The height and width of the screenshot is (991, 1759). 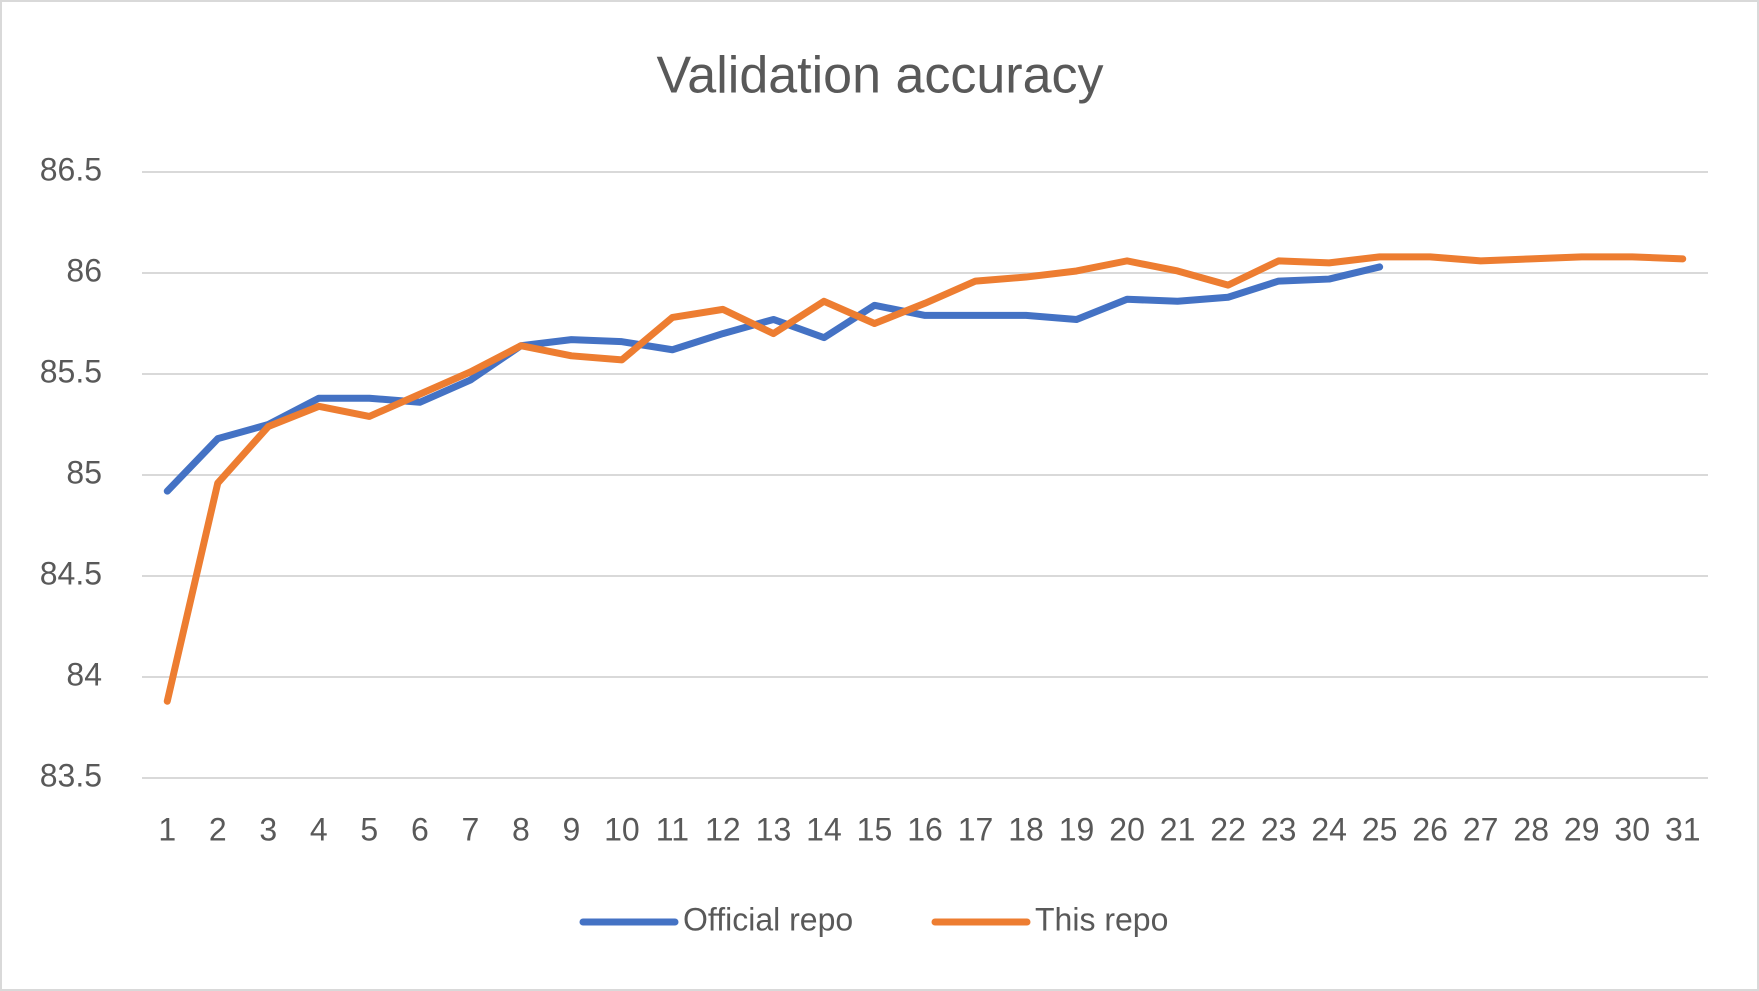 I want to click on x-tick-label: 31, so click(x=1683, y=829).